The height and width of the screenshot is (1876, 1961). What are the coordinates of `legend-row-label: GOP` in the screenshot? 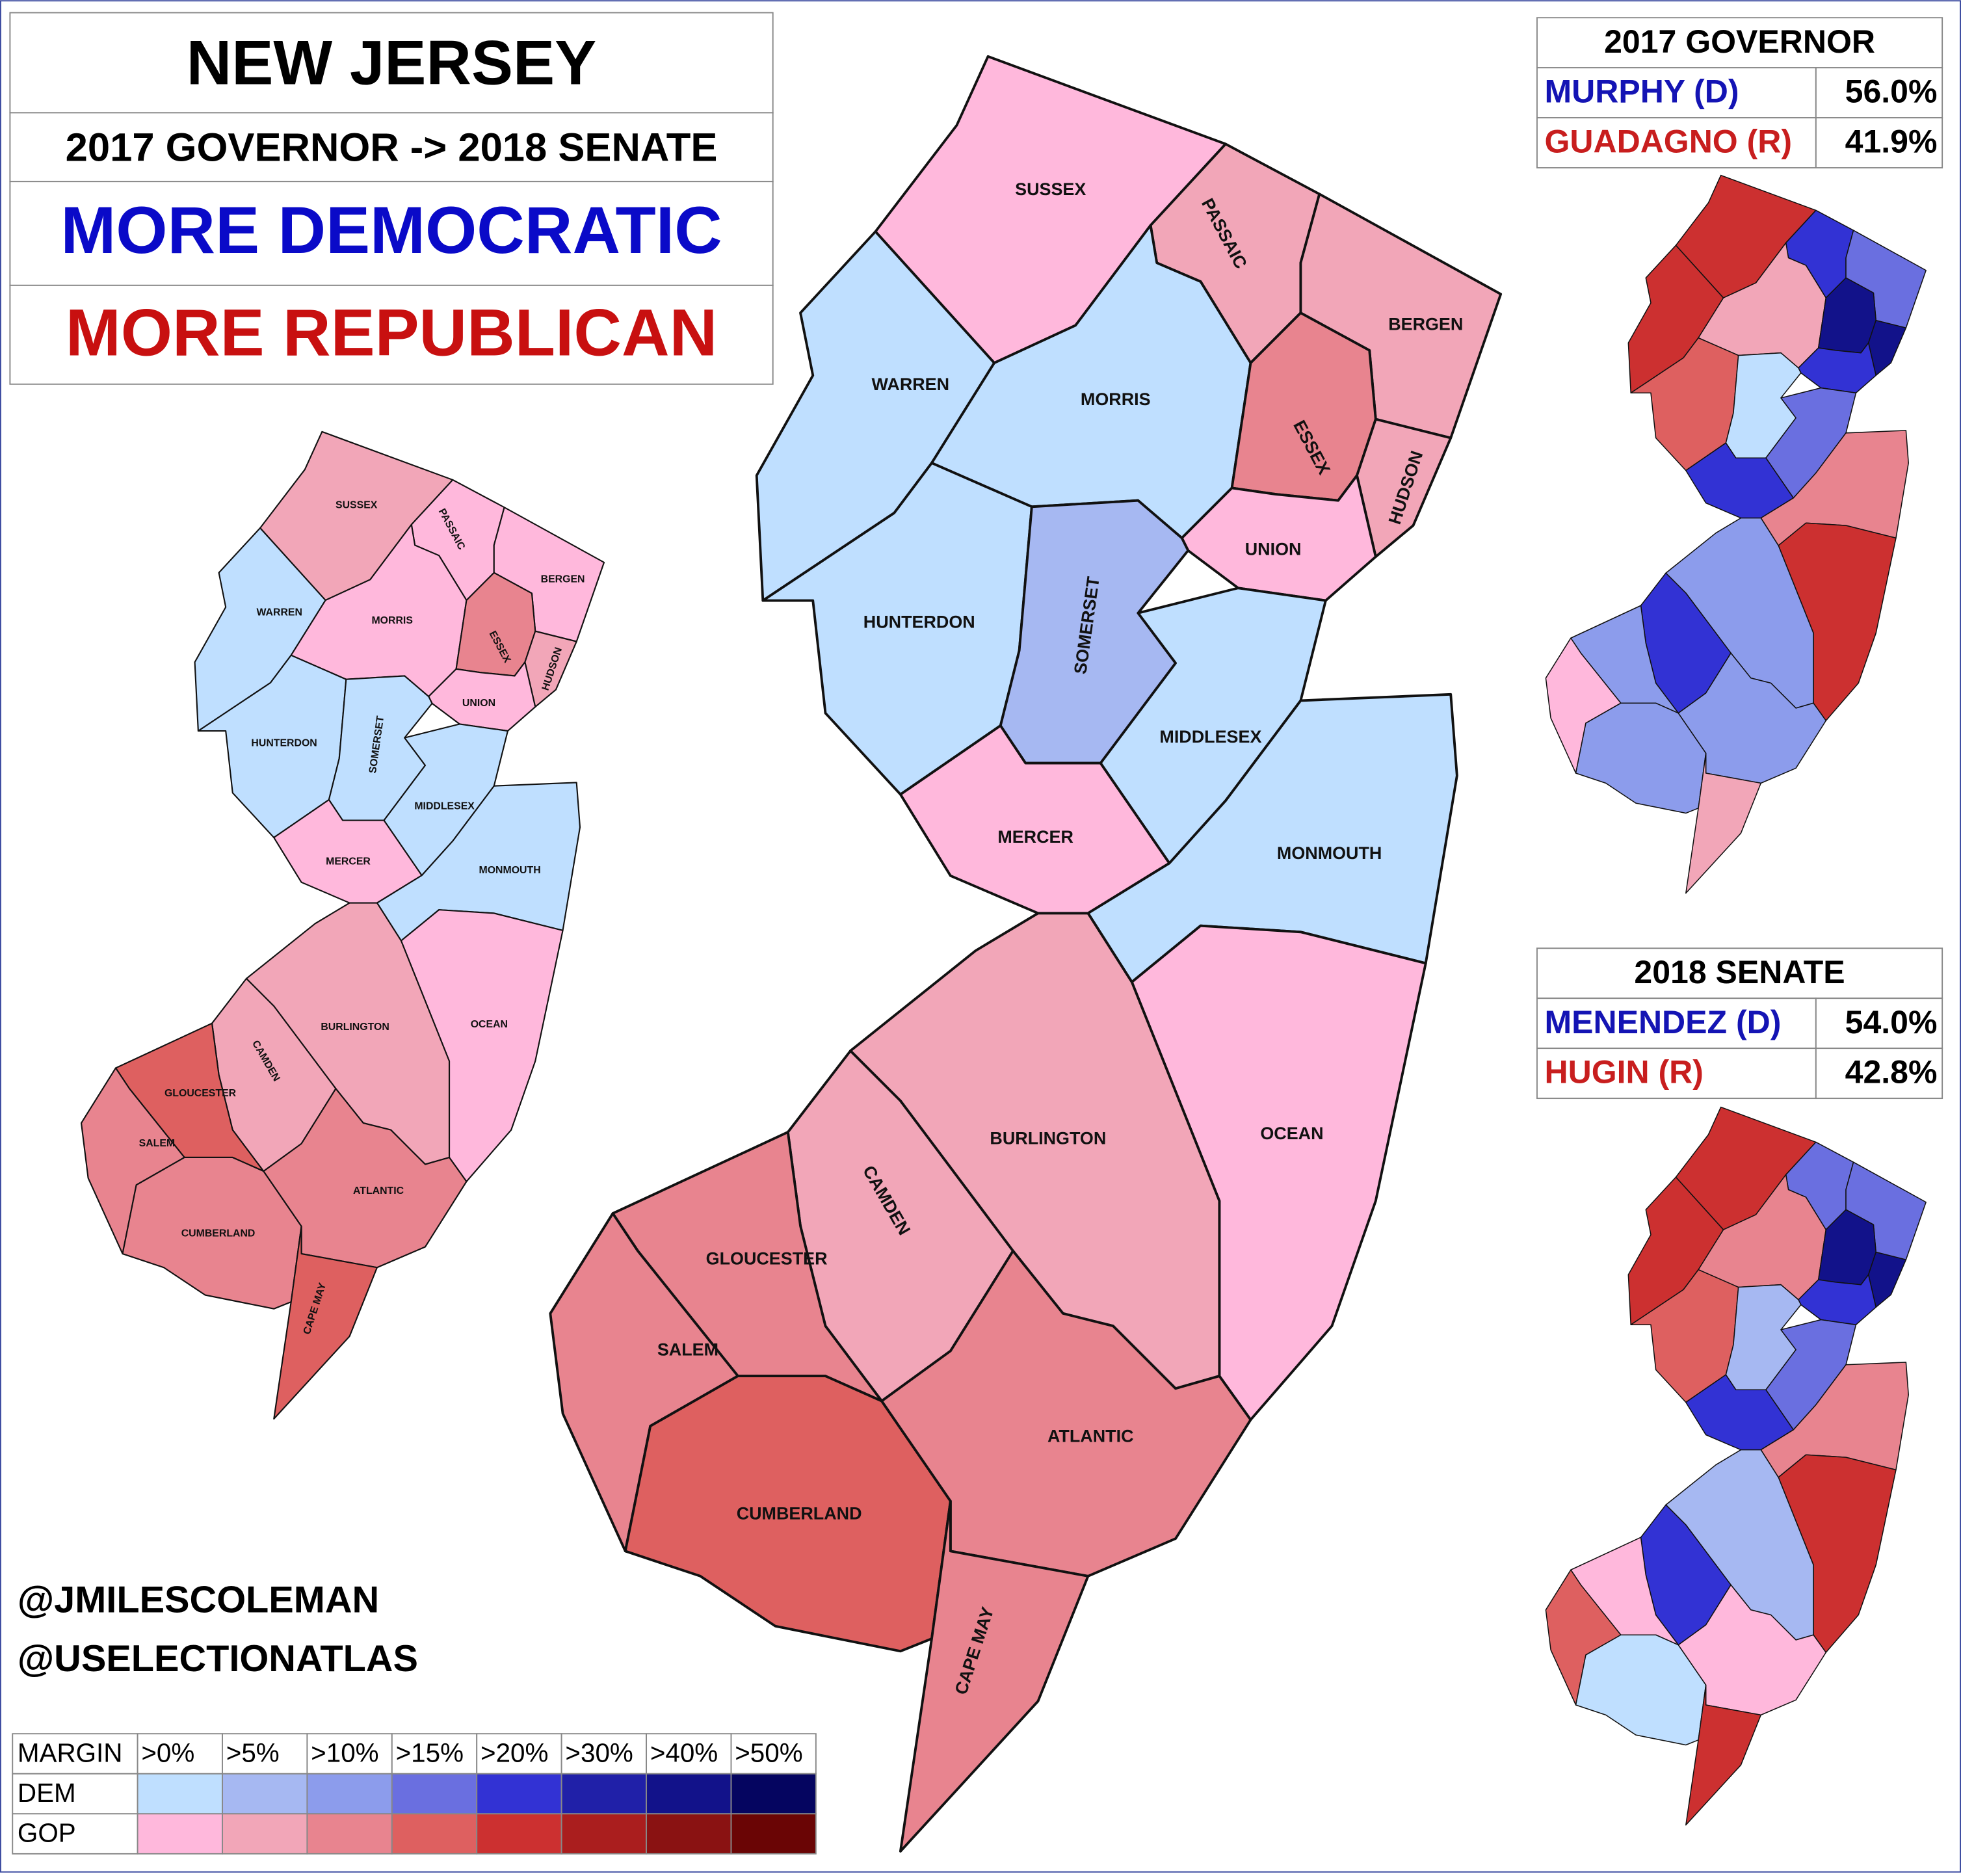 It's located at (47, 1833).